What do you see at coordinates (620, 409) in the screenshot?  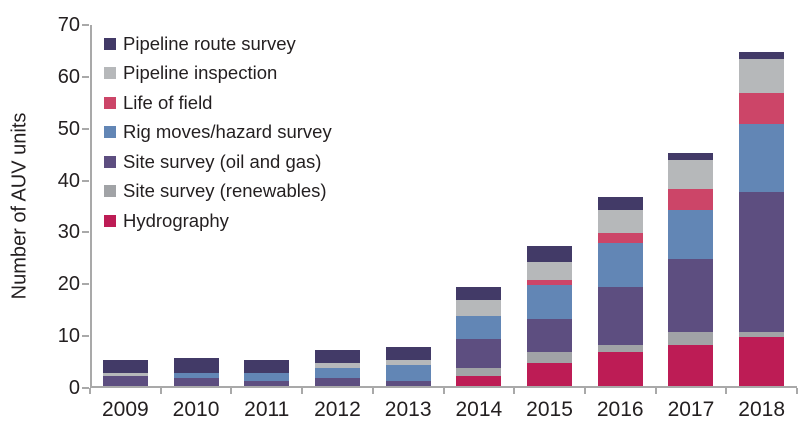 I see `x-tick-label: 2016` at bounding box center [620, 409].